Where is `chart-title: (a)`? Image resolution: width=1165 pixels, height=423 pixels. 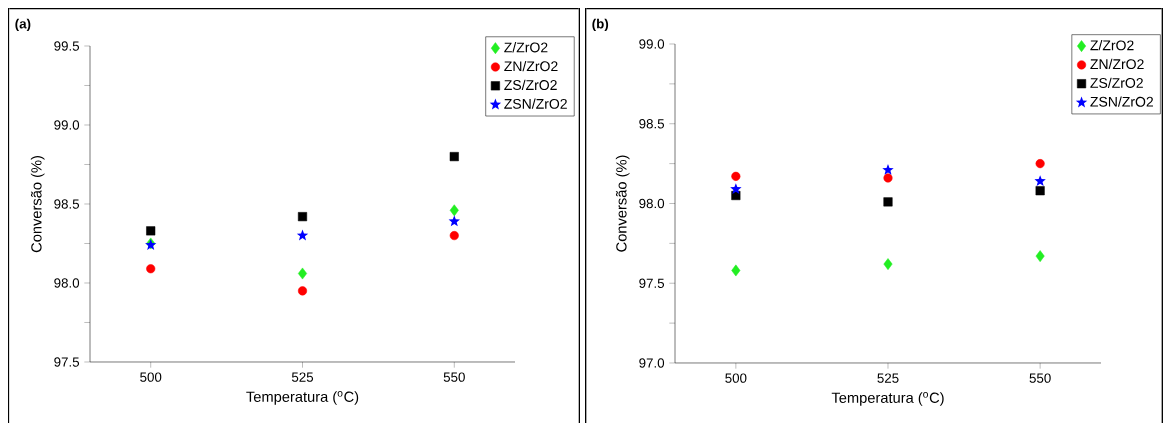 chart-title: (a) is located at coordinates (23, 25).